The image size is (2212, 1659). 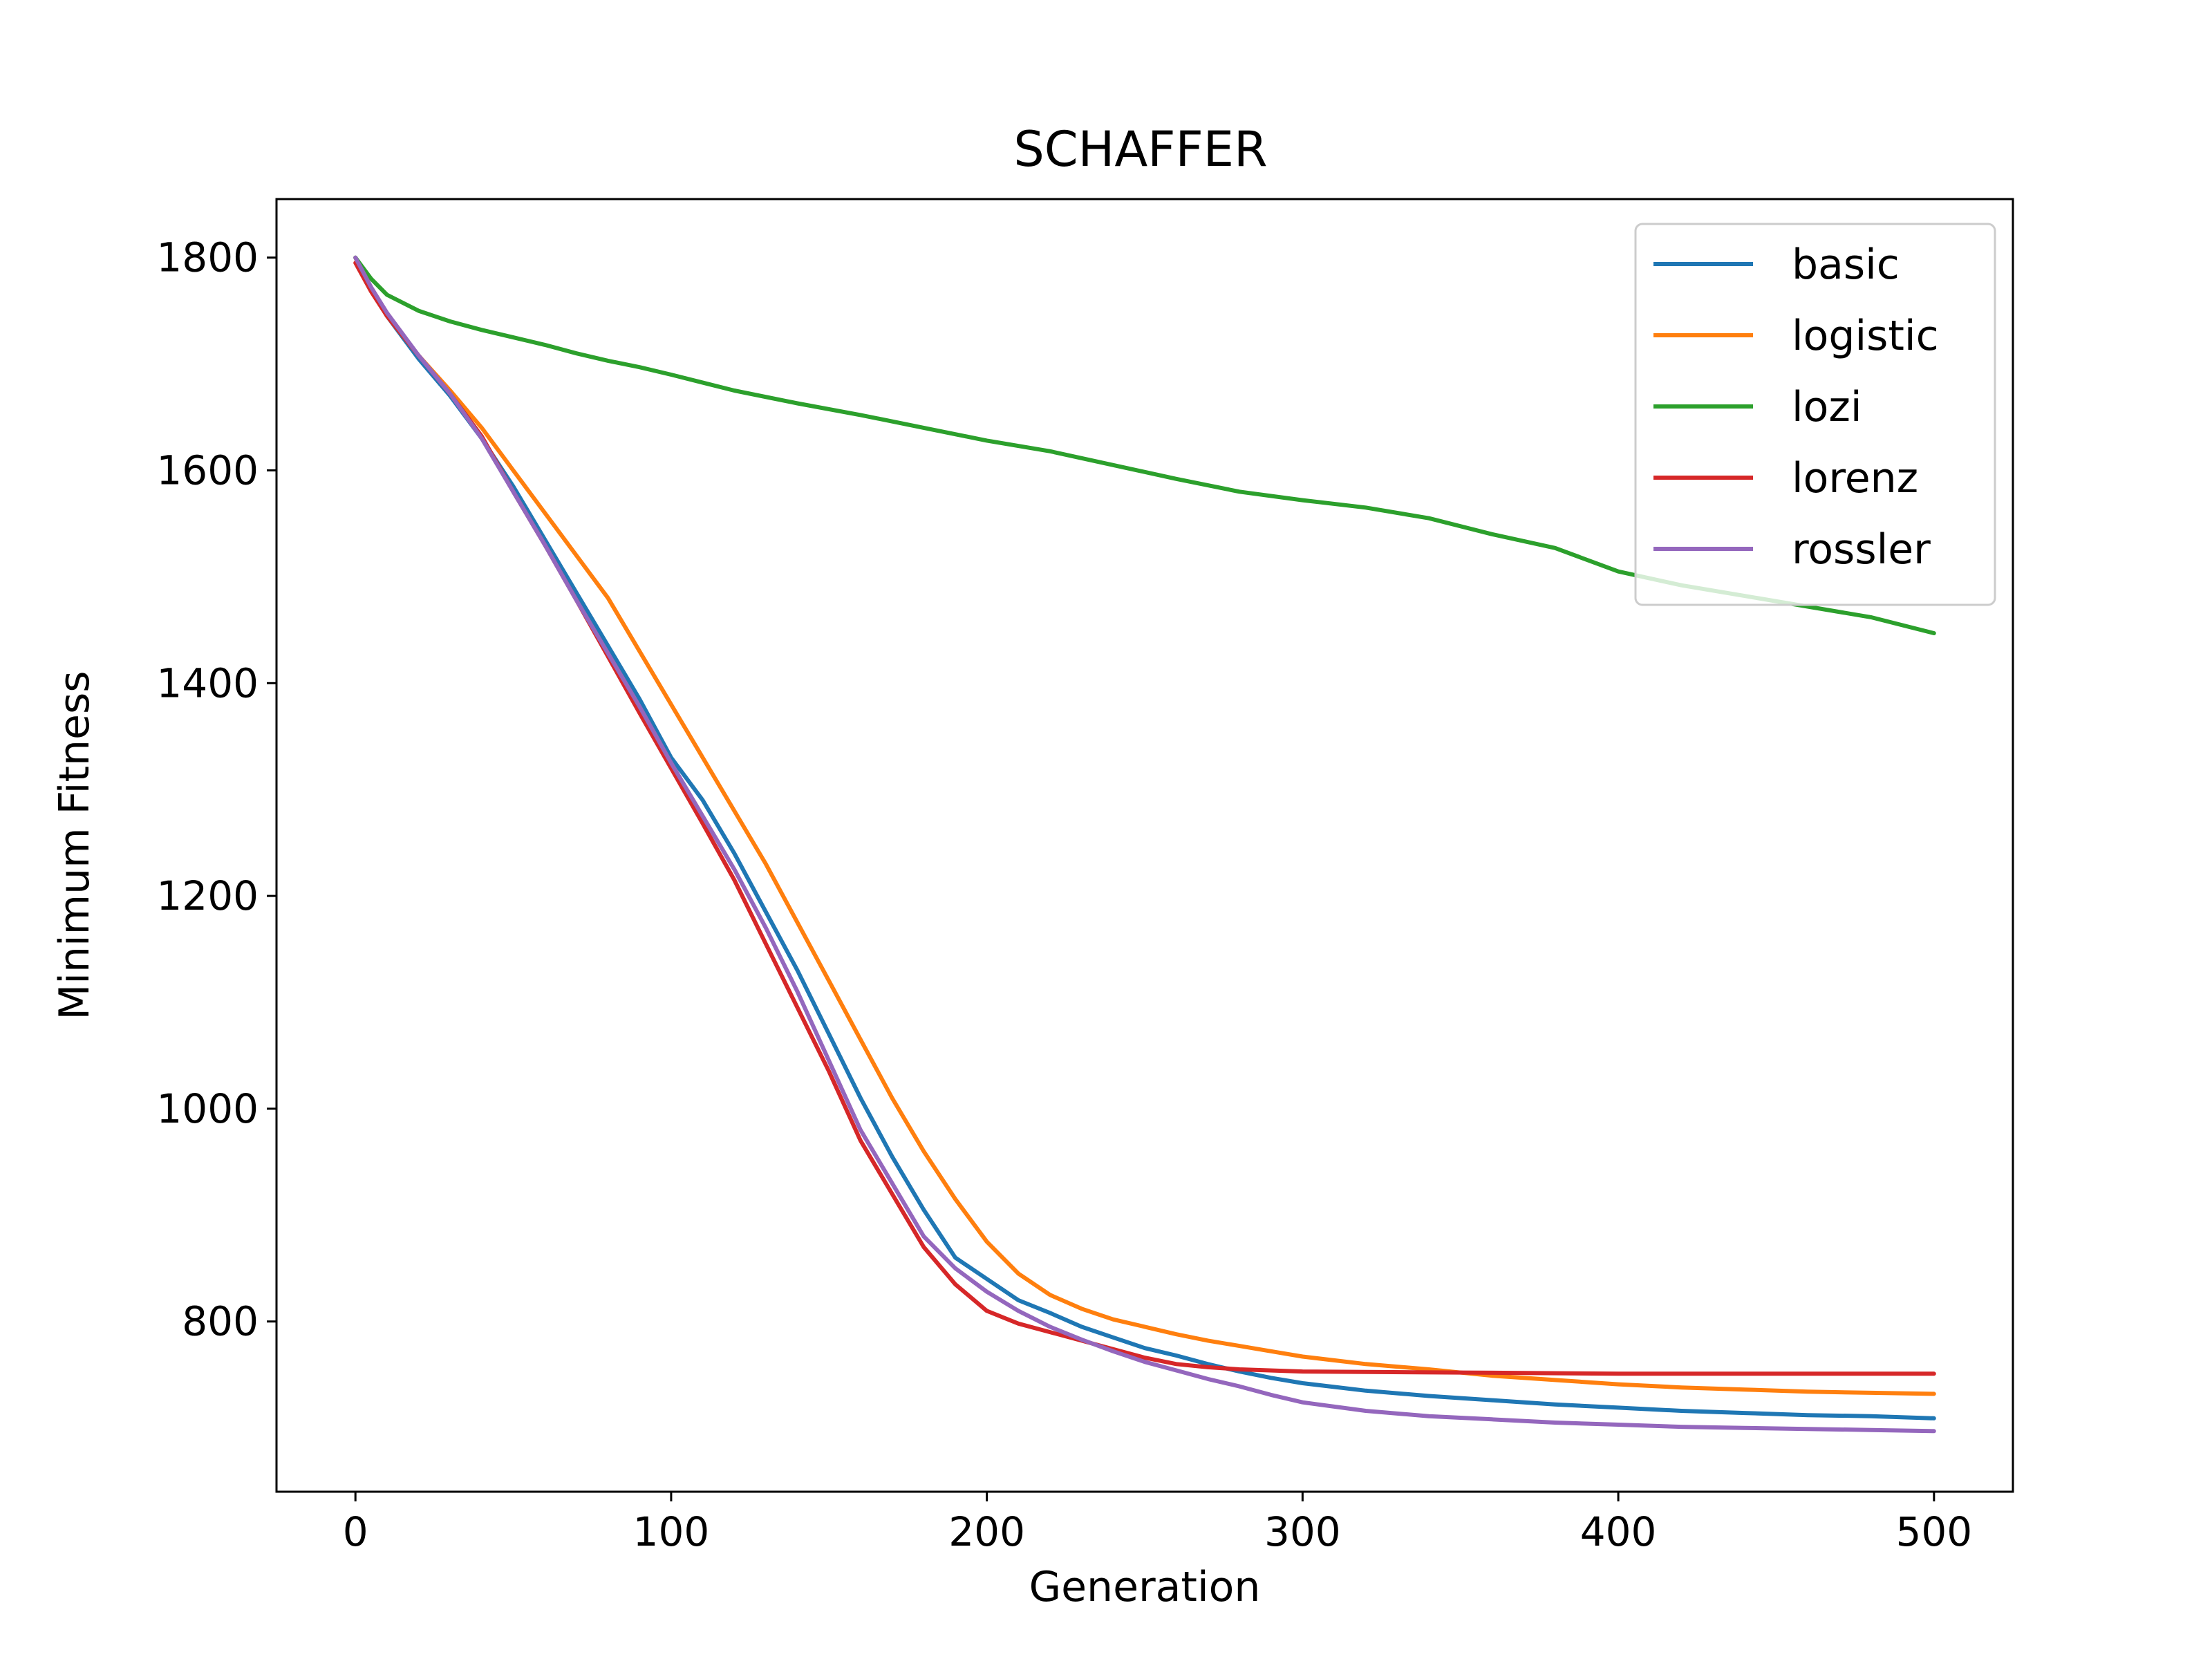 I want to click on y-tick-label: 1800, so click(x=208, y=257).